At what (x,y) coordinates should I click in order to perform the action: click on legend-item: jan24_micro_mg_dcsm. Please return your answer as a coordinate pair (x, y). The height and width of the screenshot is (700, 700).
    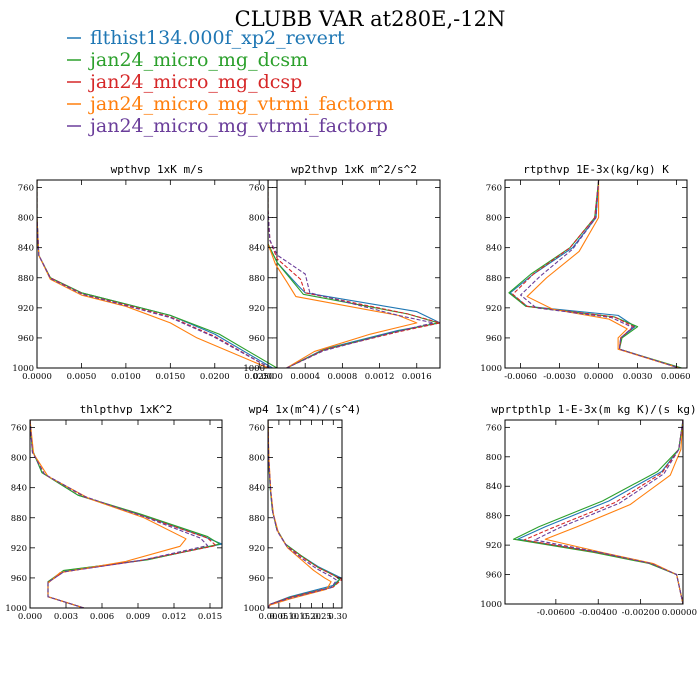
    Looking at the image, I should click on (187, 60).